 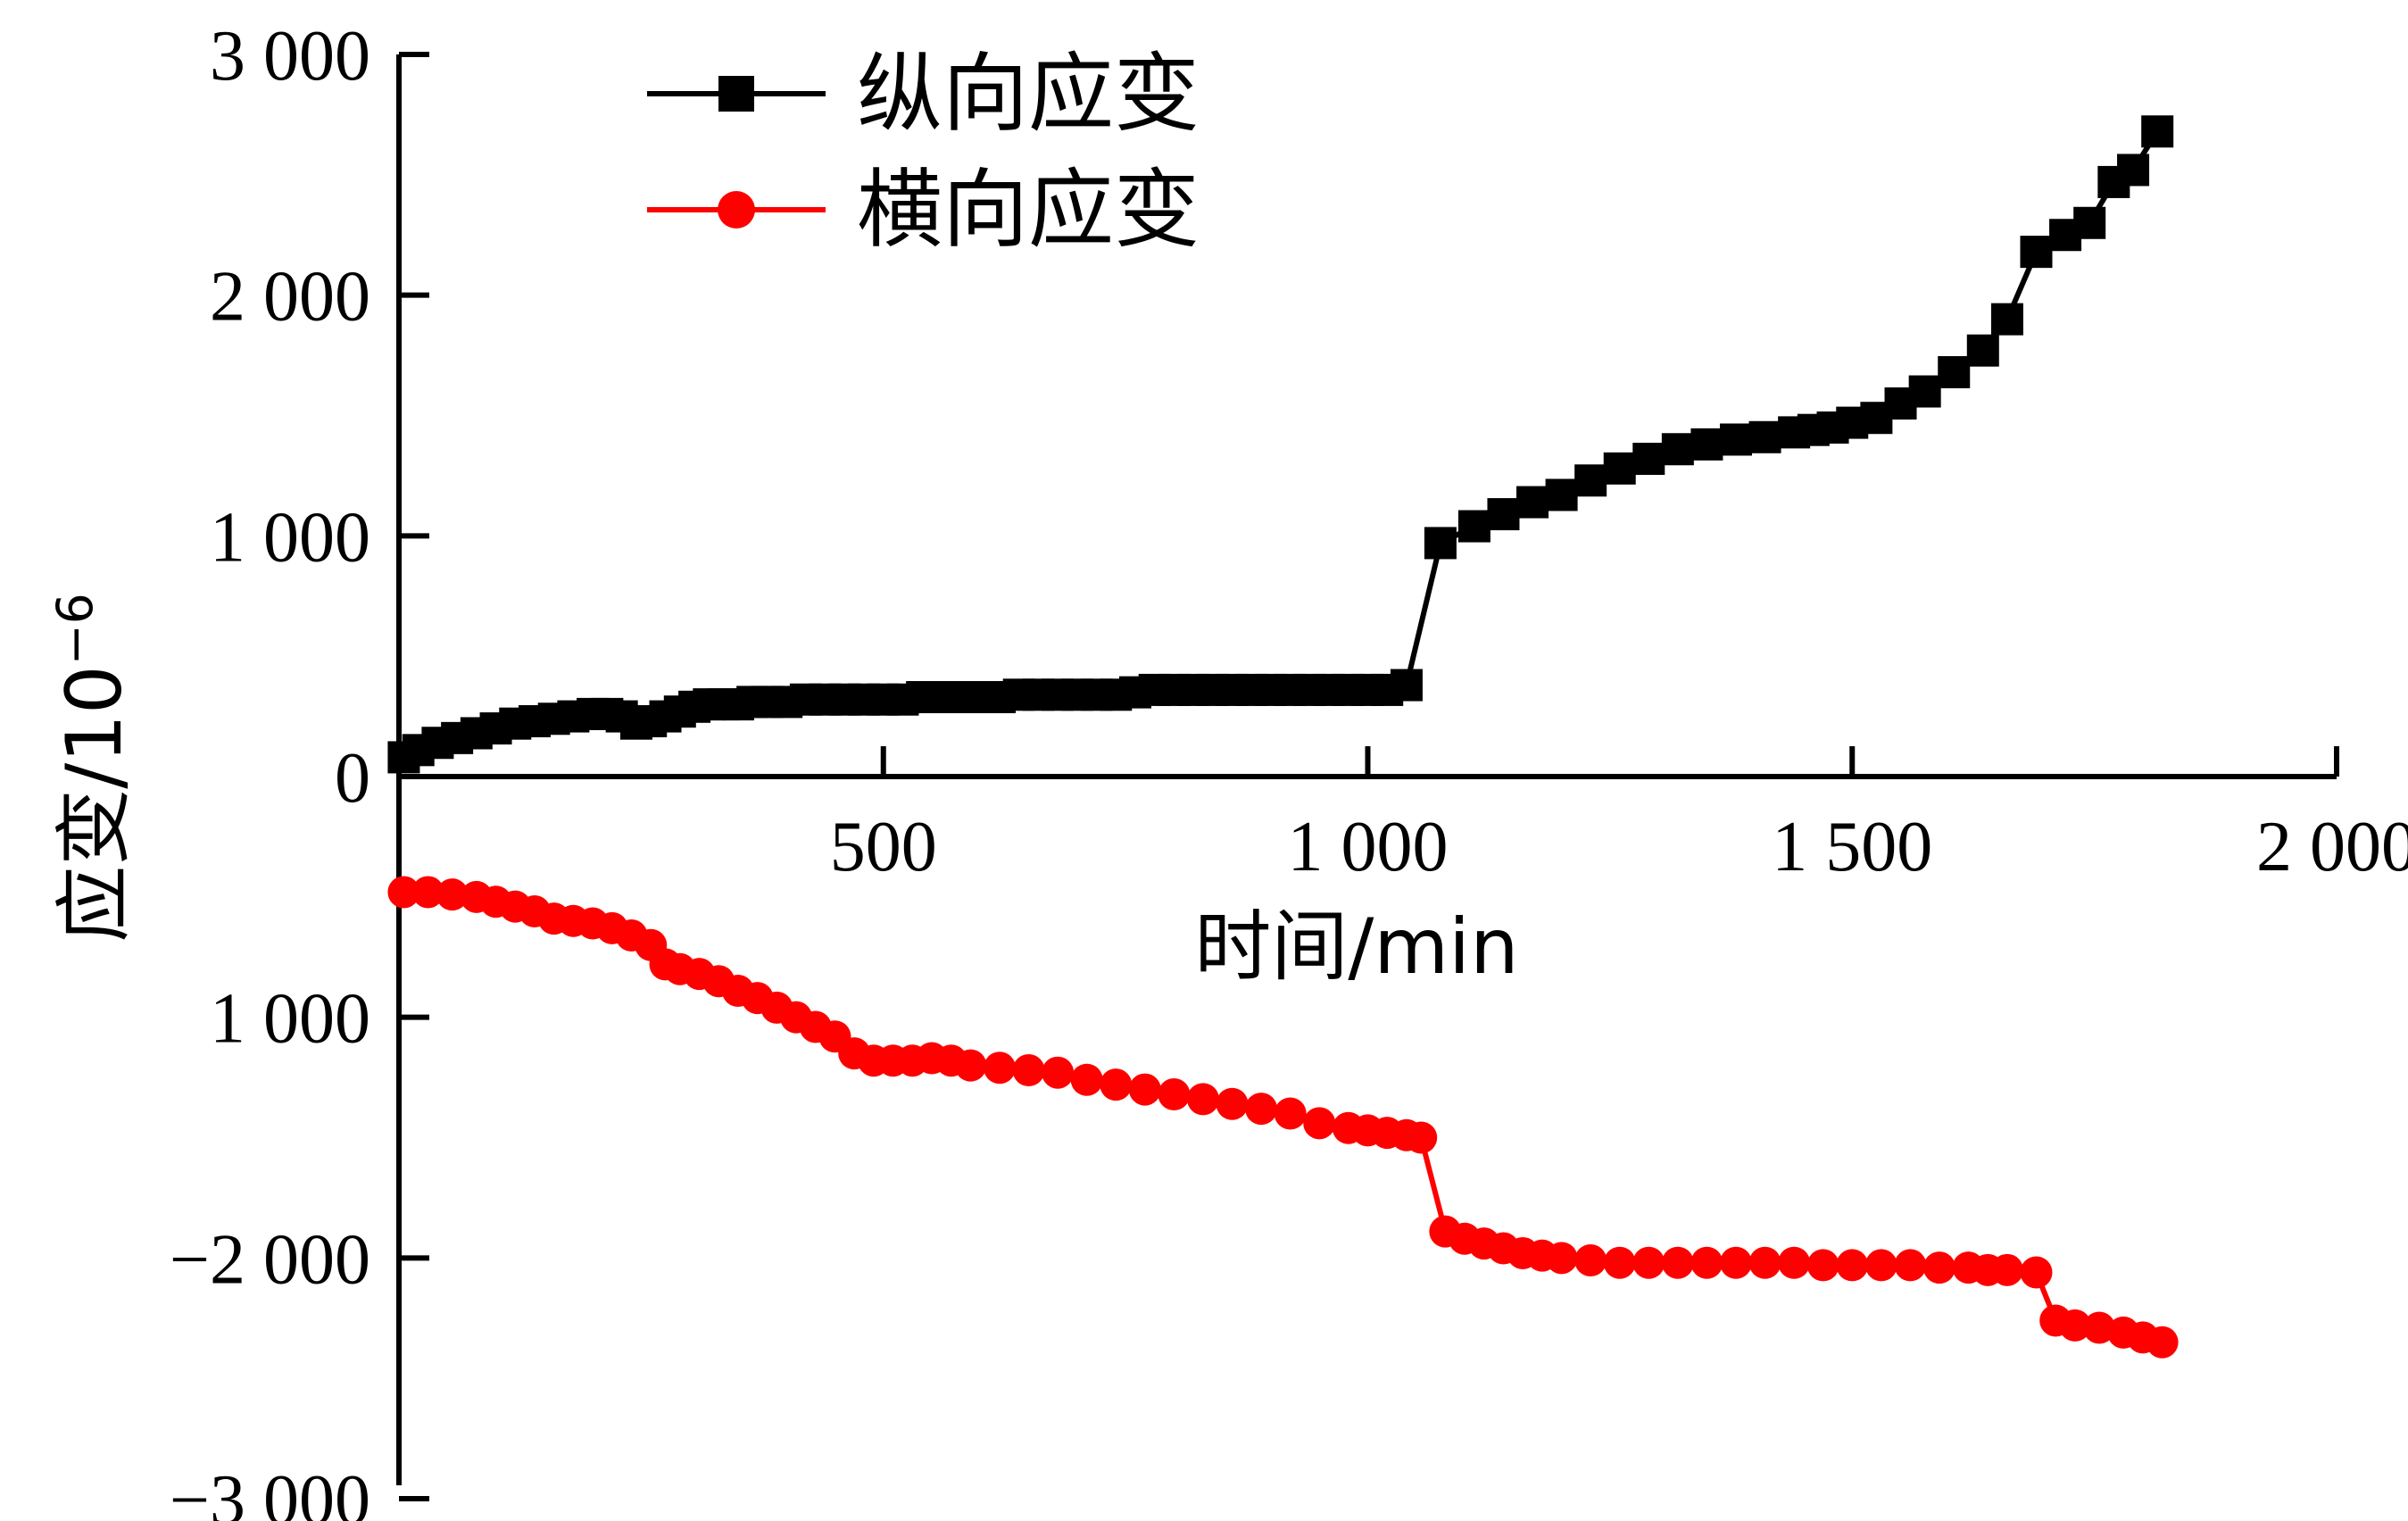 I want to click on legend-marker-longitudinal, so click(x=736, y=94).